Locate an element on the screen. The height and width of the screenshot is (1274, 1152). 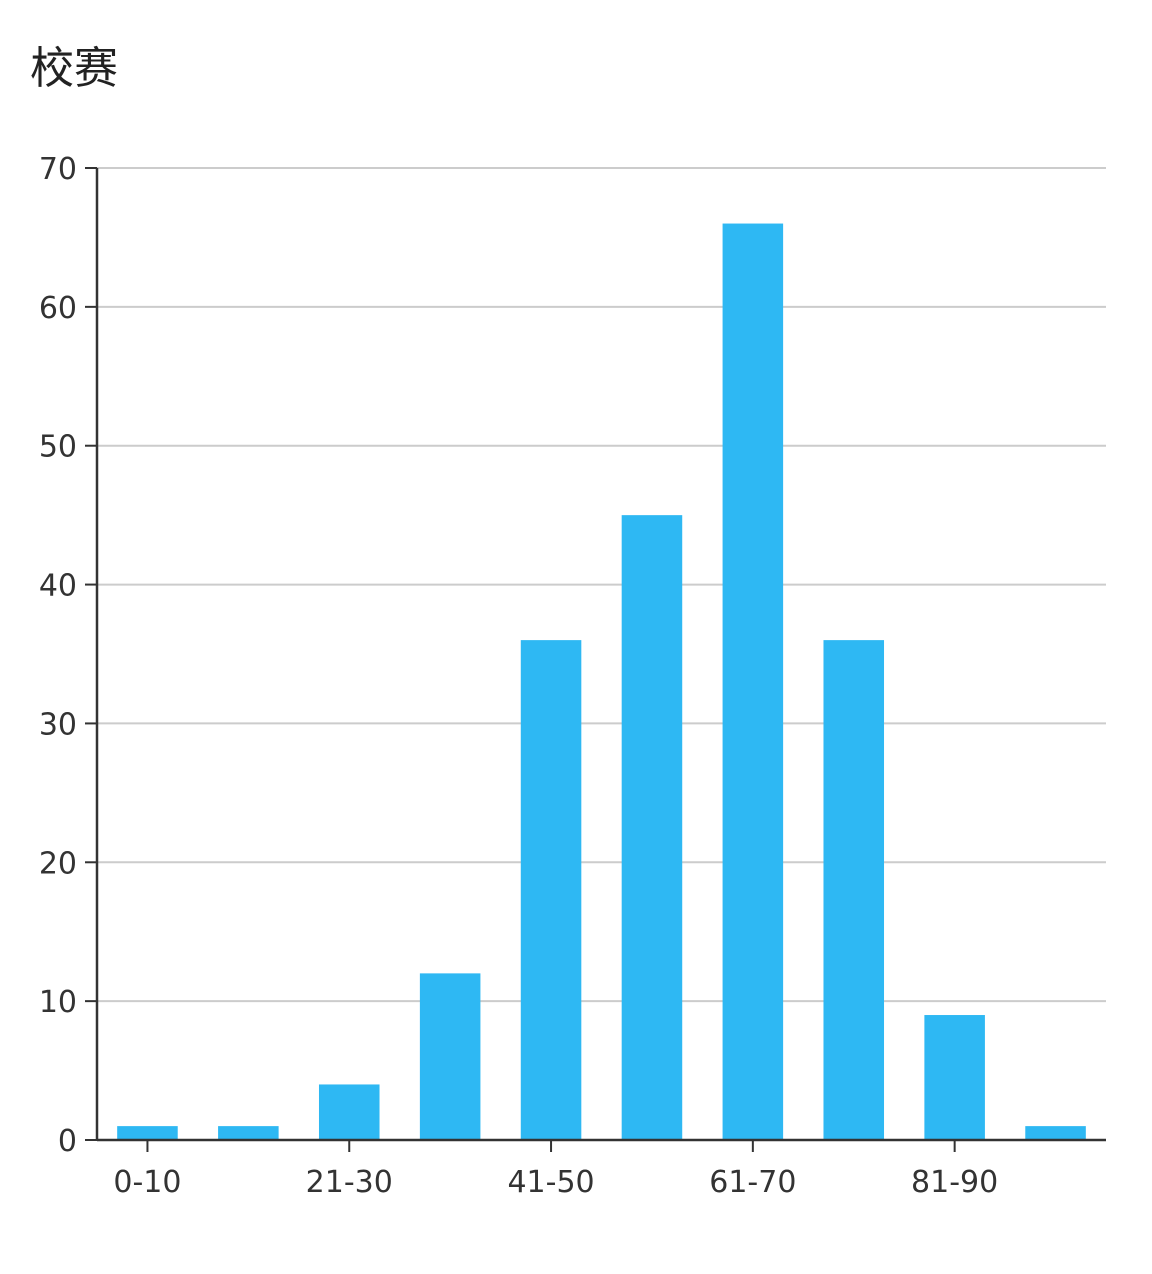
x-tick-label: 41-50 is located at coordinates (550, 1182).